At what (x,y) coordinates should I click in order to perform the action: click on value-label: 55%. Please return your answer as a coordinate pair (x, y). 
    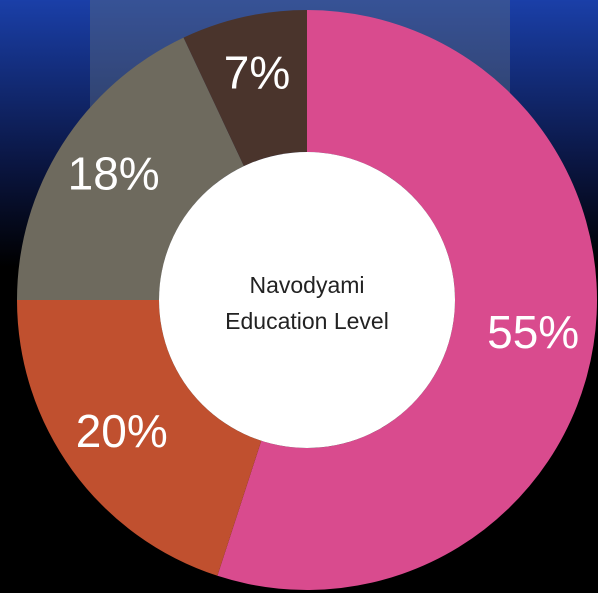
    Looking at the image, I should click on (533, 332).